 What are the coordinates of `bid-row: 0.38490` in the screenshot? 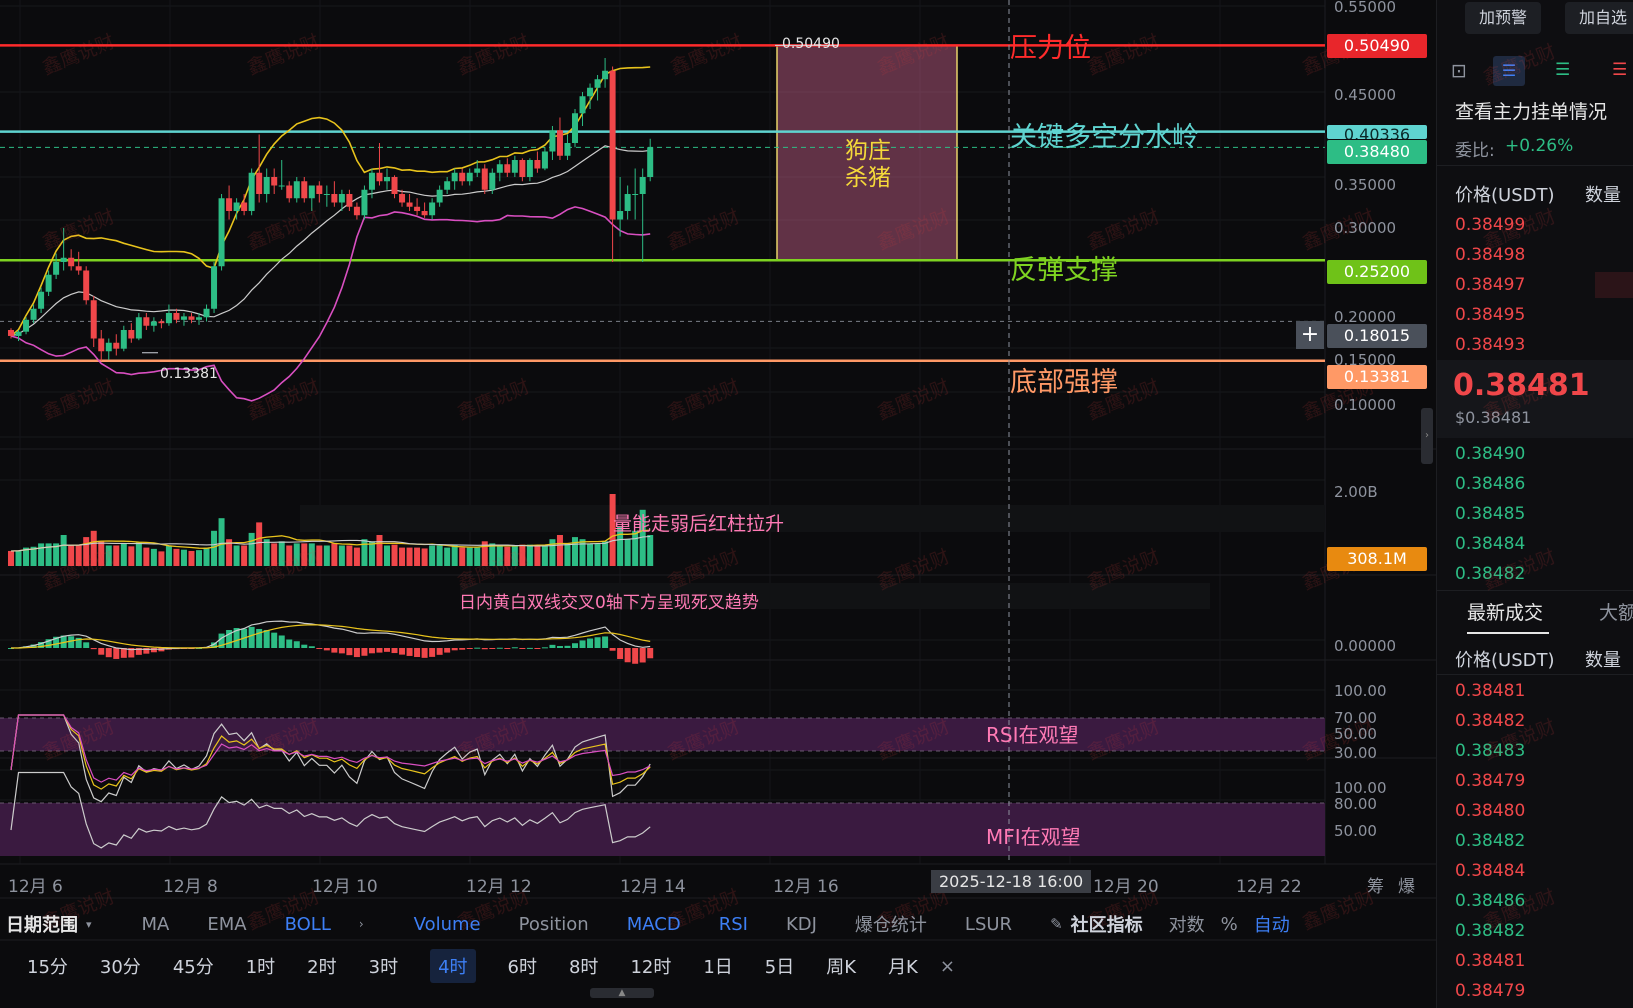 It's located at (1490, 454).